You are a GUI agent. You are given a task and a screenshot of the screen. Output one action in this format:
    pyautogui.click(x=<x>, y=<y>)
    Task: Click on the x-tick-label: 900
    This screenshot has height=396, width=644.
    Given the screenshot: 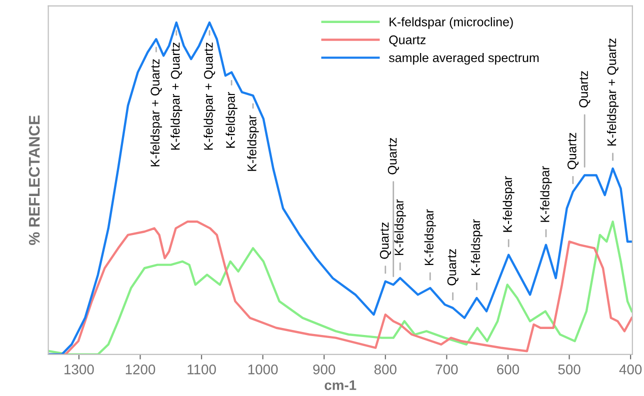 What is the action you would take?
    pyautogui.click(x=324, y=369)
    